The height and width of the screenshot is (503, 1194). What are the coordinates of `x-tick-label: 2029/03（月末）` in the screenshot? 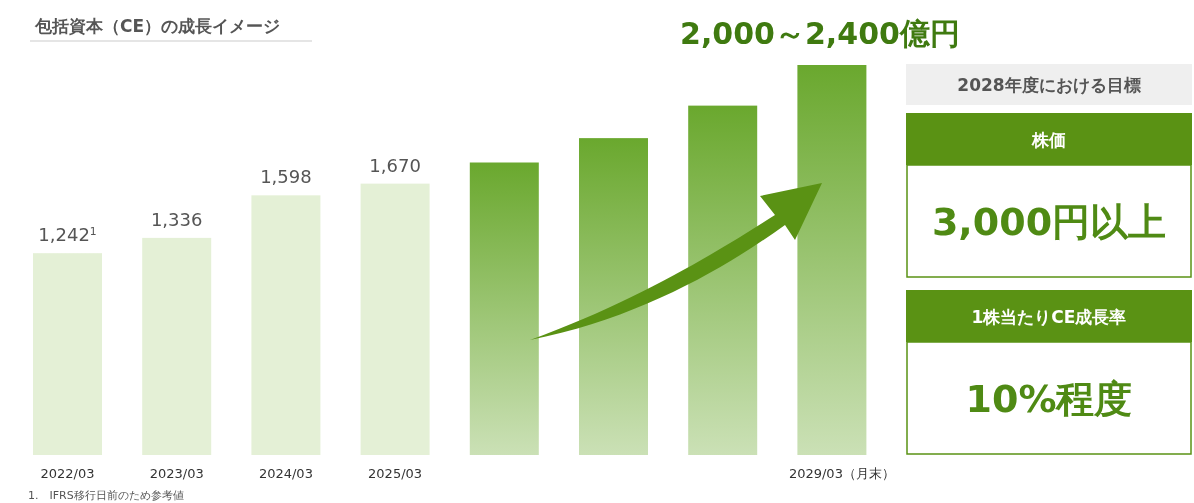 It's located at (841, 473).